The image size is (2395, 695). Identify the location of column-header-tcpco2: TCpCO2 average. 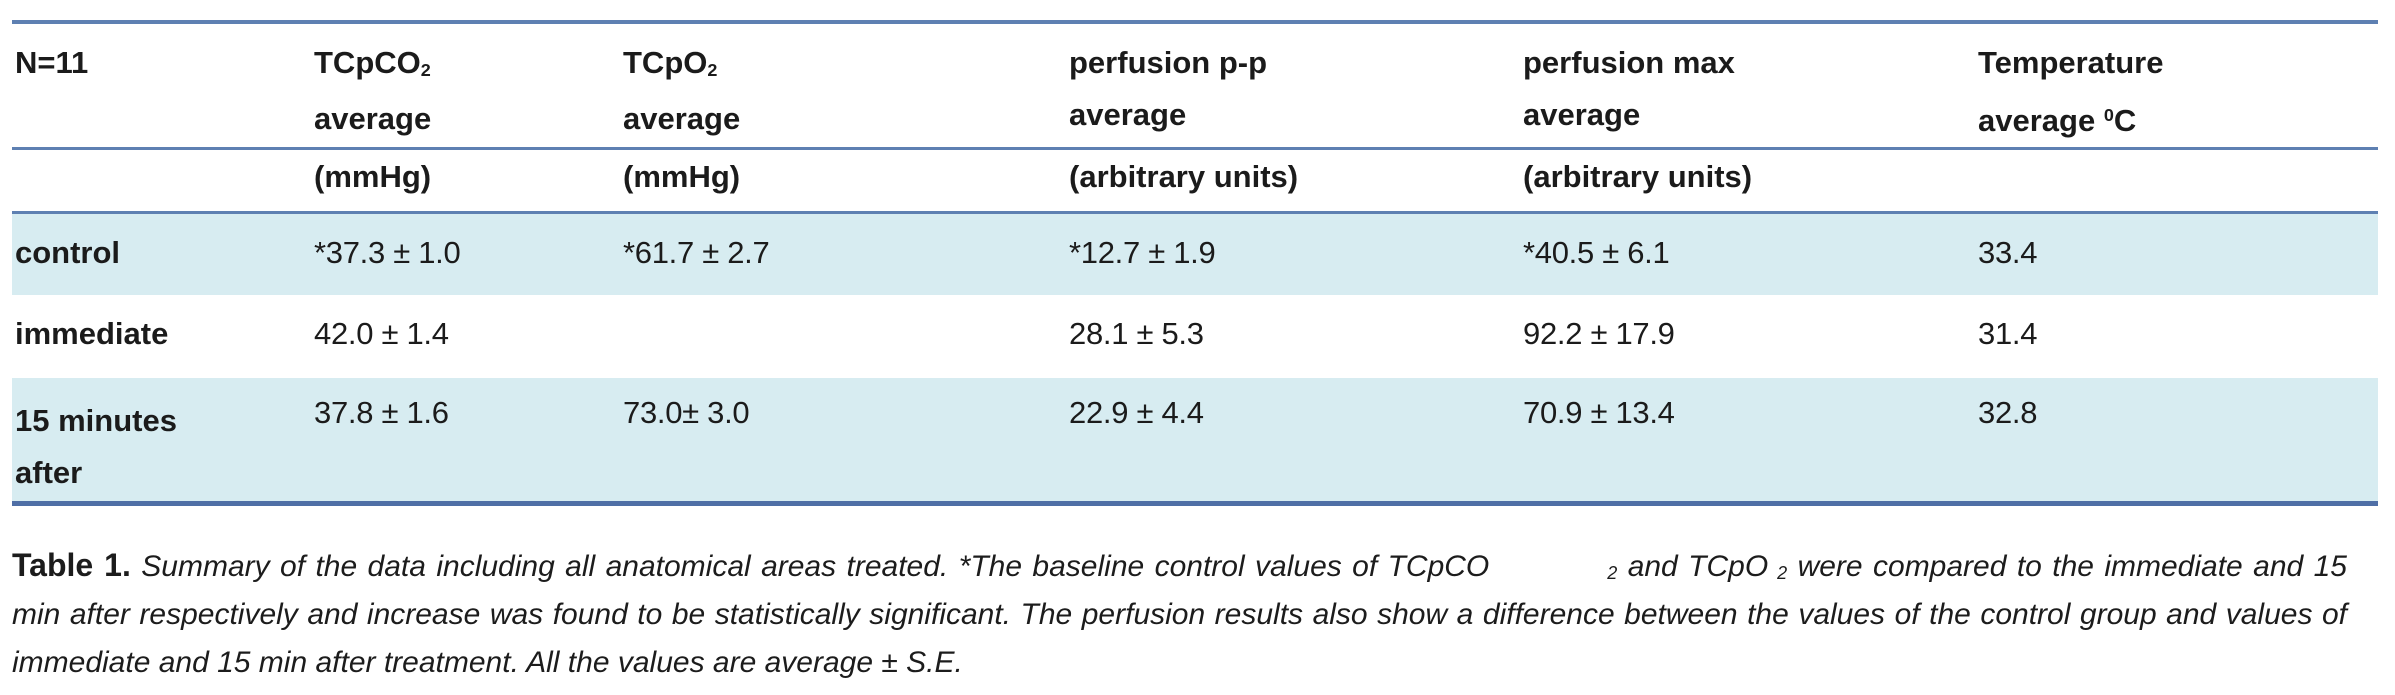
(373, 90).